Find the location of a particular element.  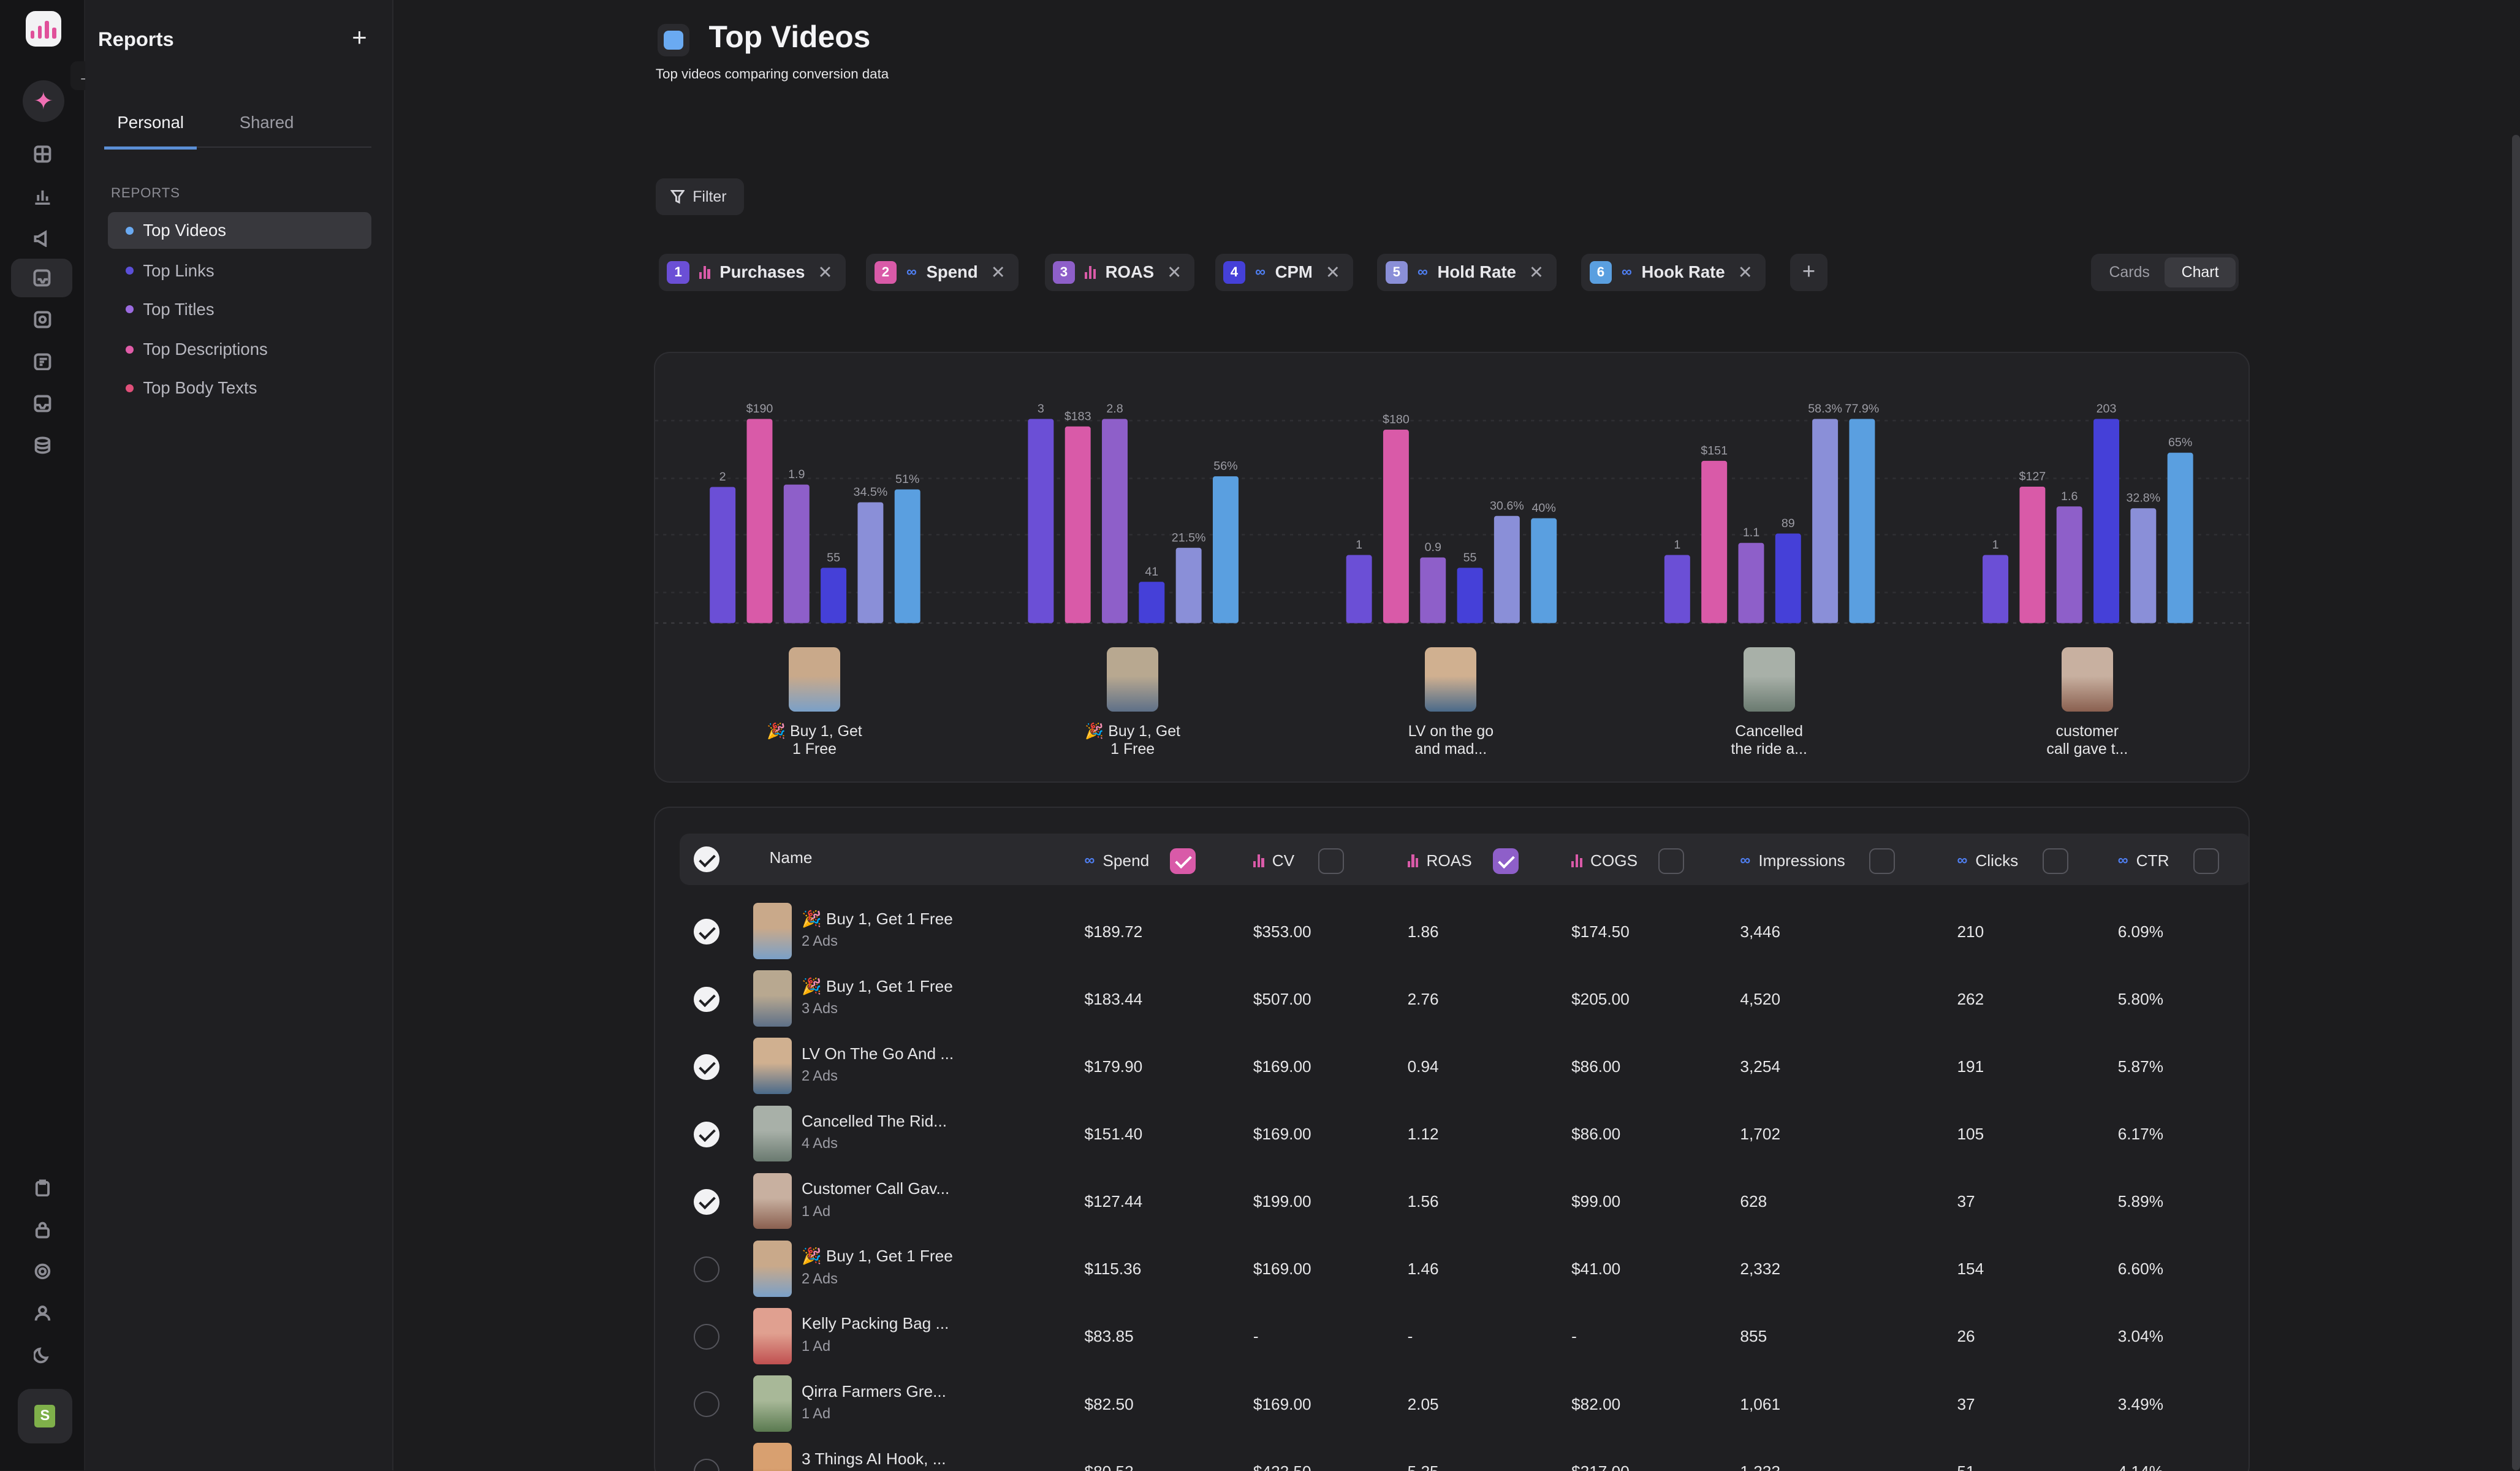

creative-search-icon is located at coordinates (43, 319).